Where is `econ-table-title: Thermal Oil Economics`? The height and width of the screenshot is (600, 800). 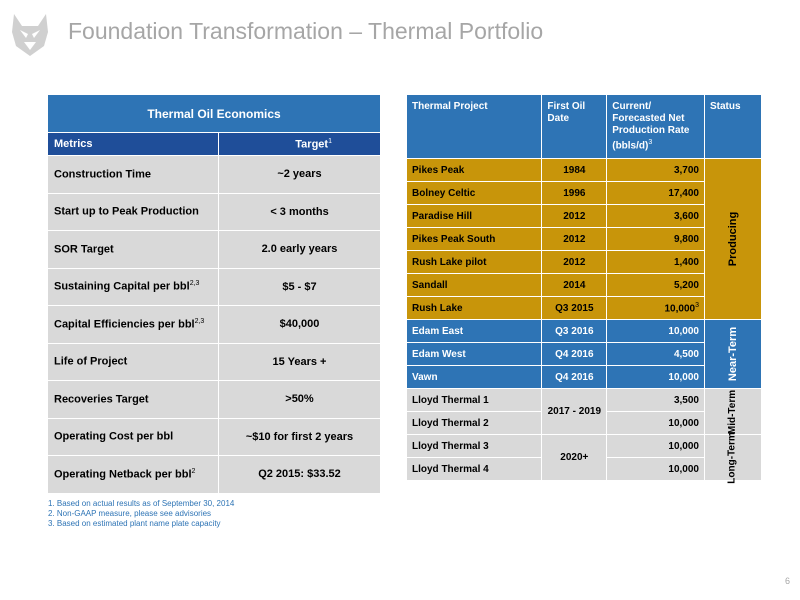 econ-table-title: Thermal Oil Economics is located at coordinates (214, 113).